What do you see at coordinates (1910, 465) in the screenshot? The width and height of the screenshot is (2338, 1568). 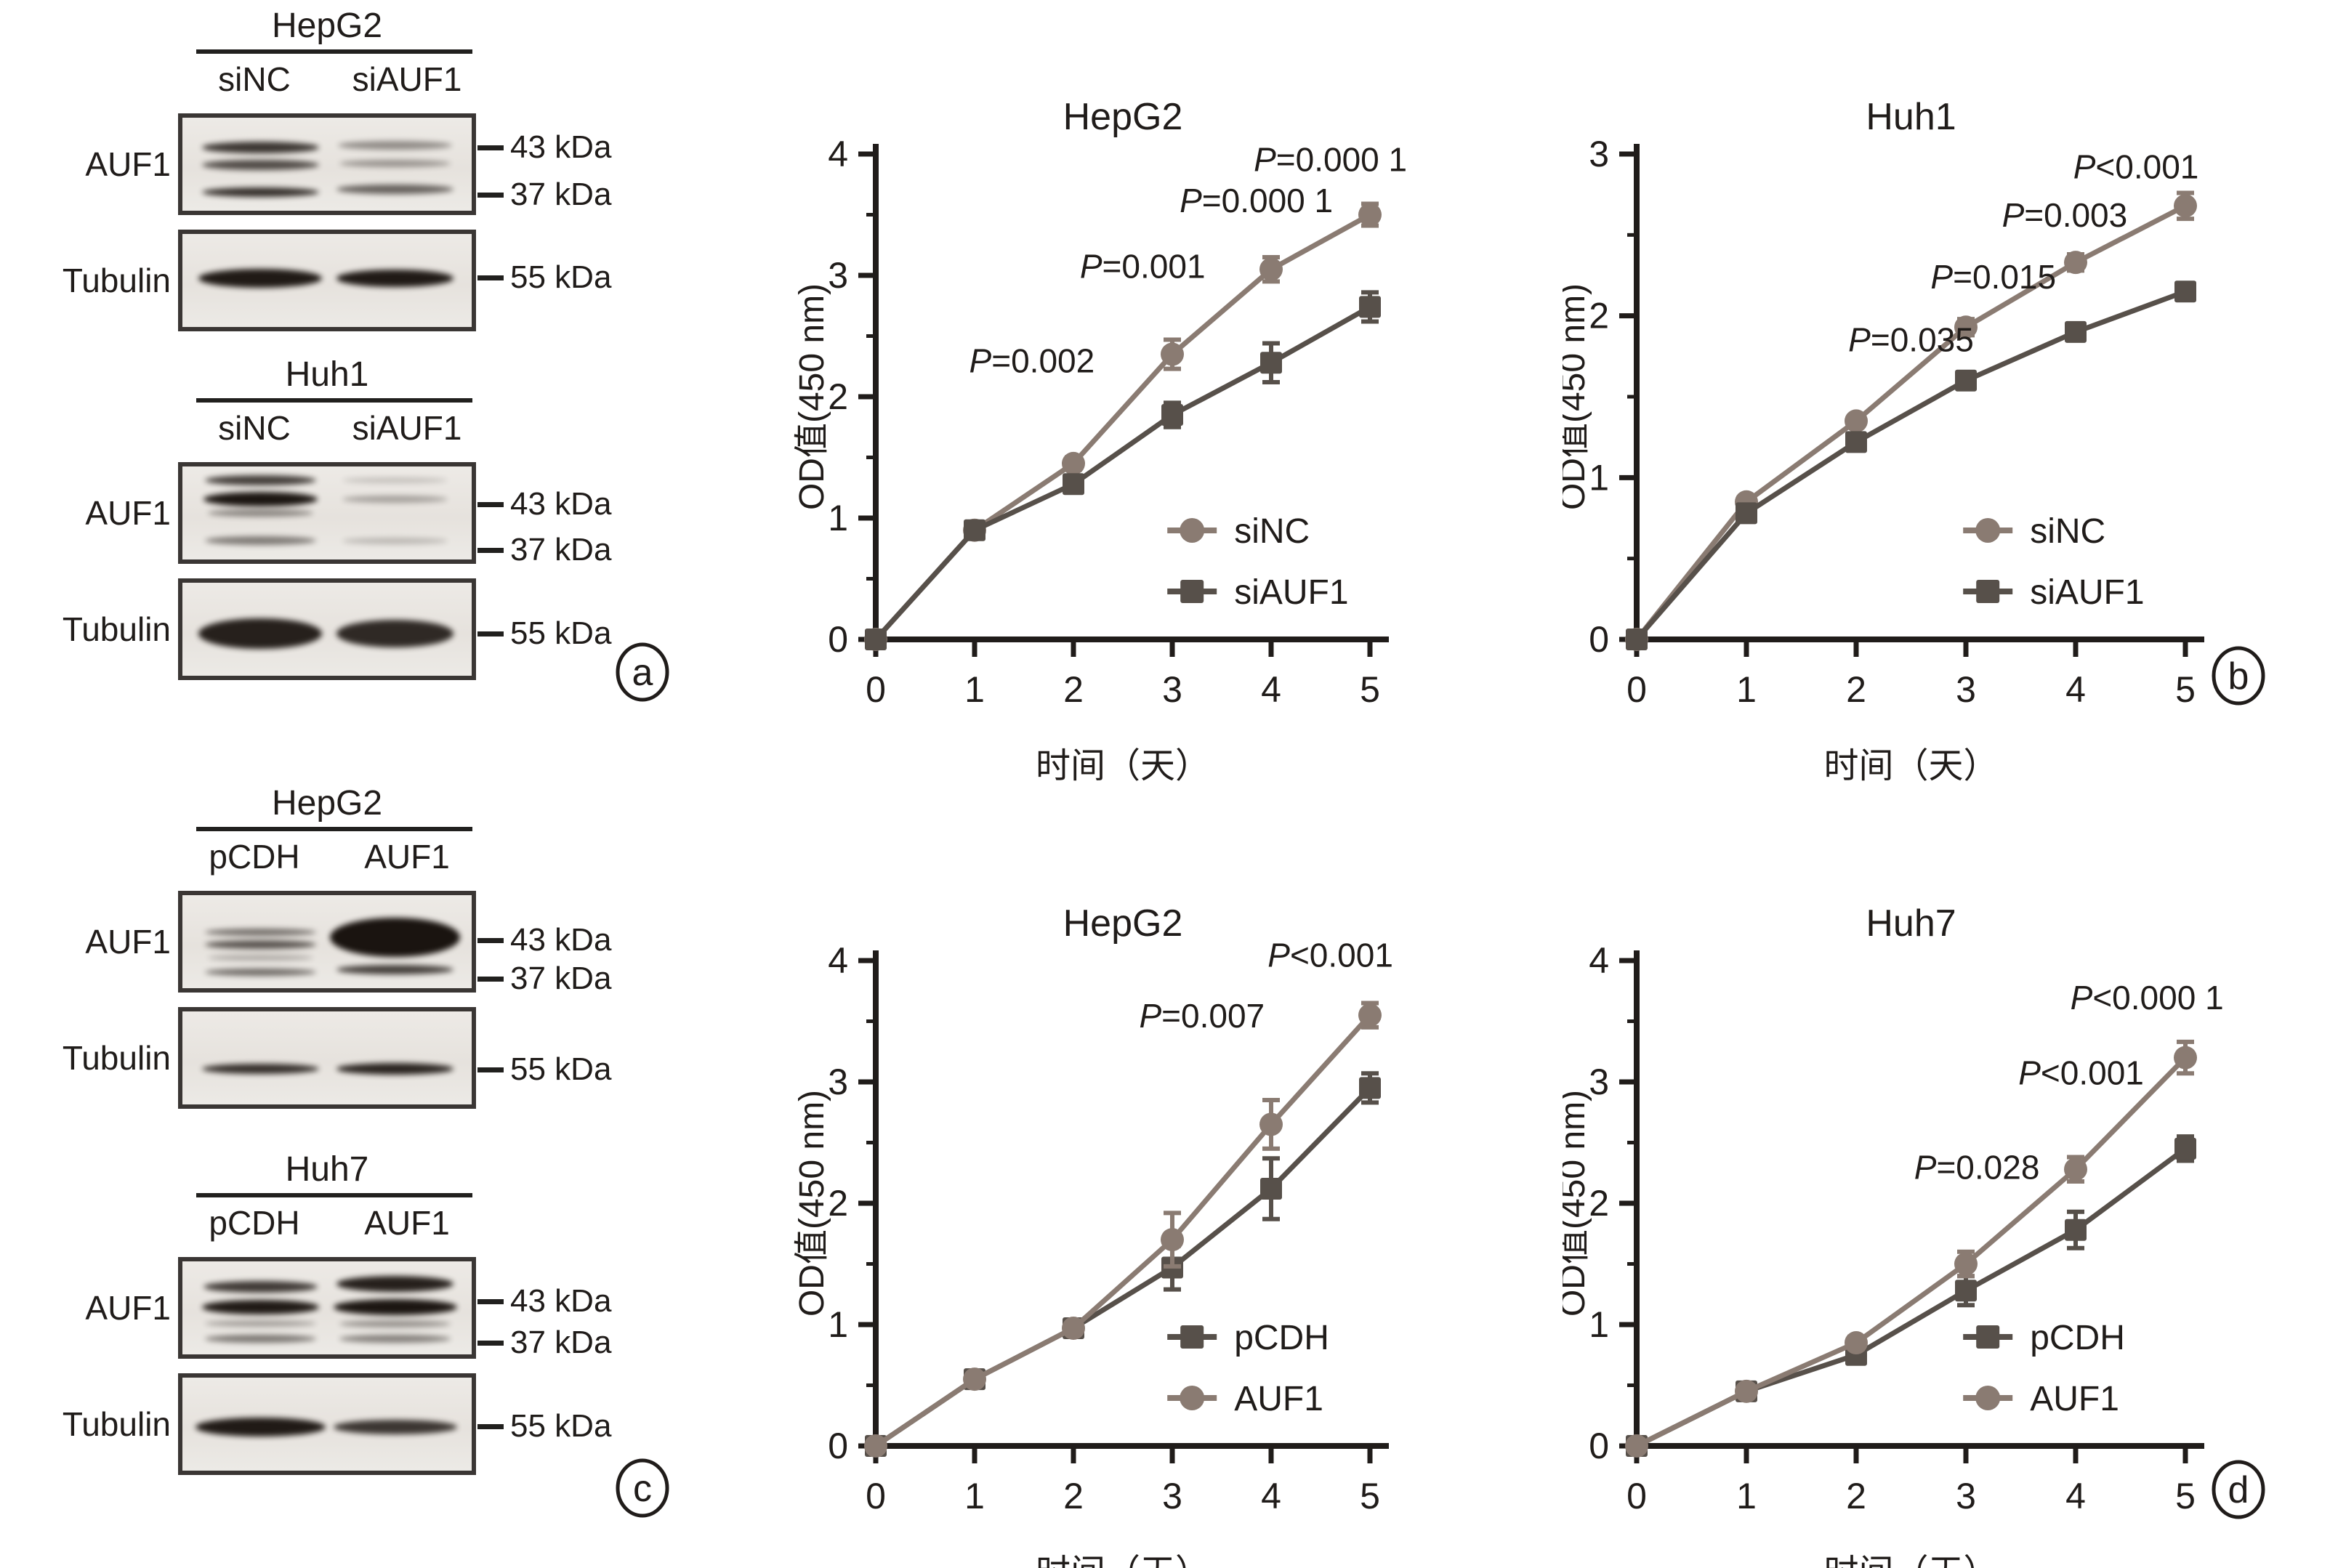 I see `series-line-siAUF1` at bounding box center [1910, 465].